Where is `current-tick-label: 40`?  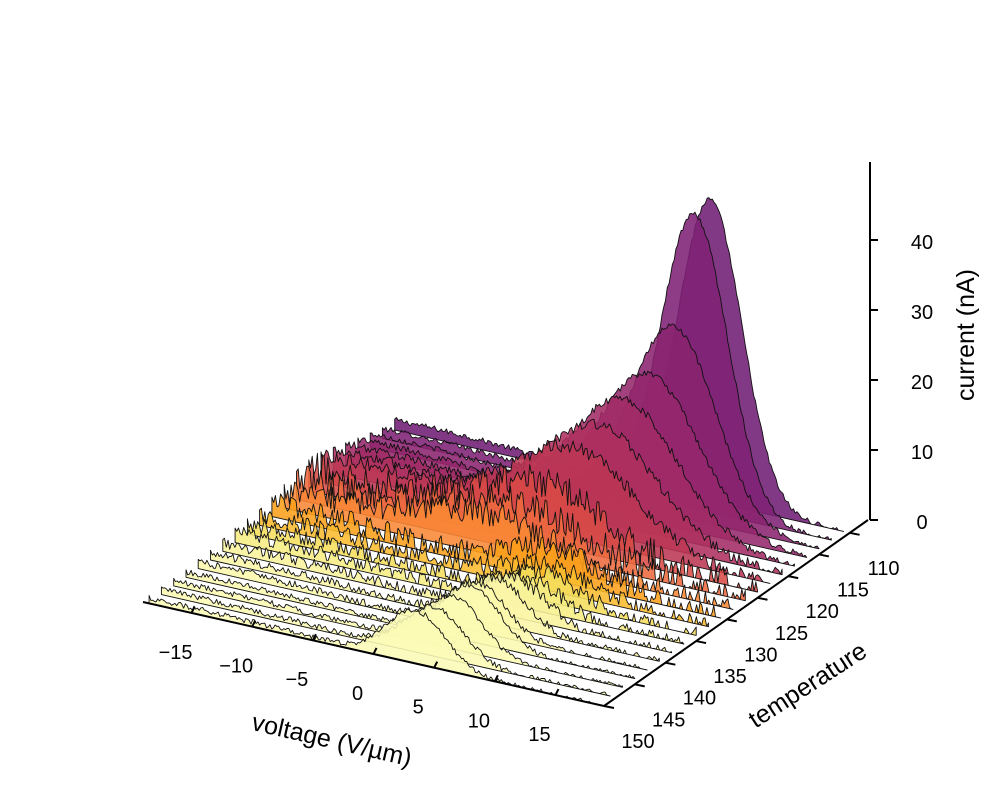 current-tick-label: 40 is located at coordinates (922, 243).